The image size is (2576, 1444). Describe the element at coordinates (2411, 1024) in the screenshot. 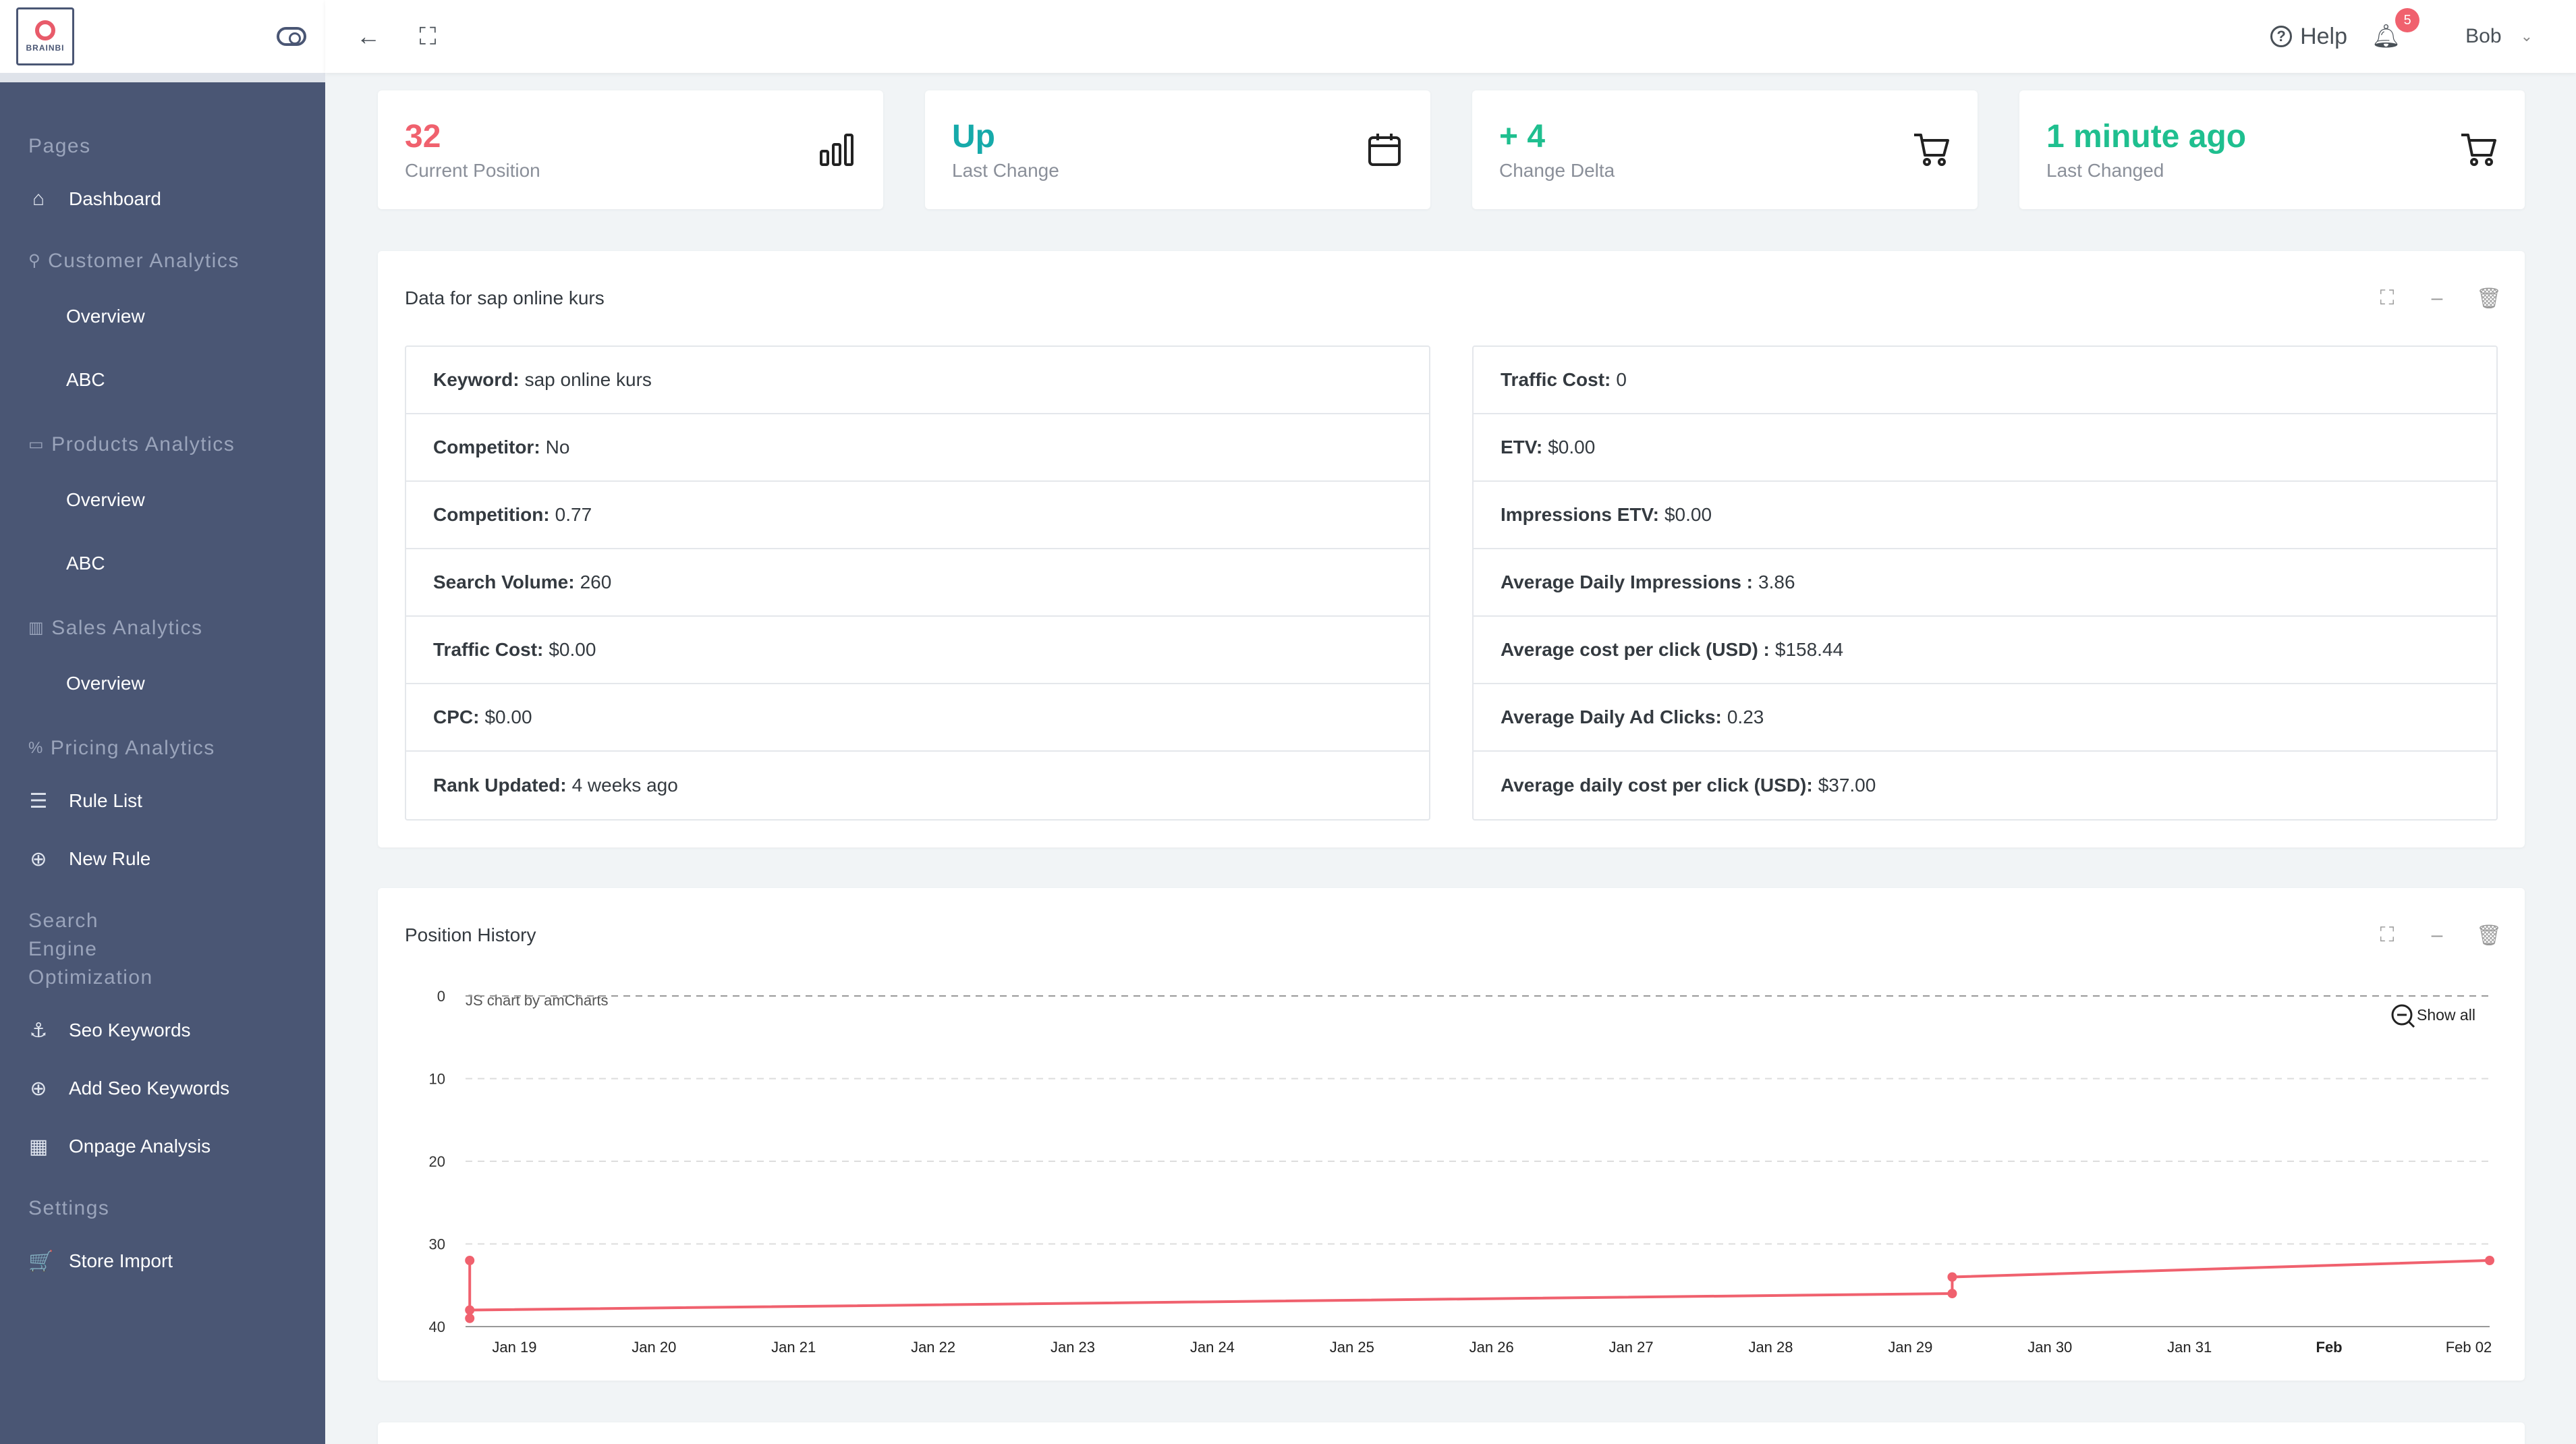

I see `zoom-out-icon-handle` at that location.